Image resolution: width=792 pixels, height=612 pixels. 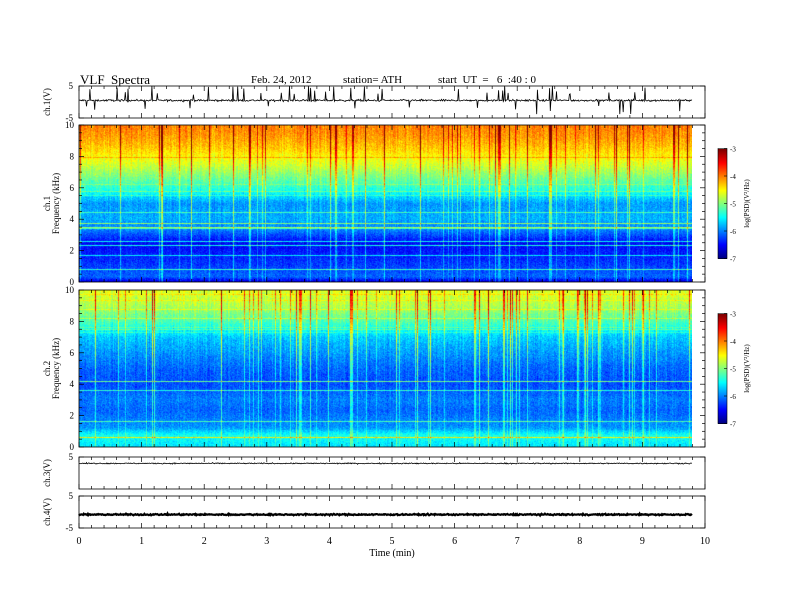 I want to click on ch1-waveform-trace, so click(x=385, y=100).